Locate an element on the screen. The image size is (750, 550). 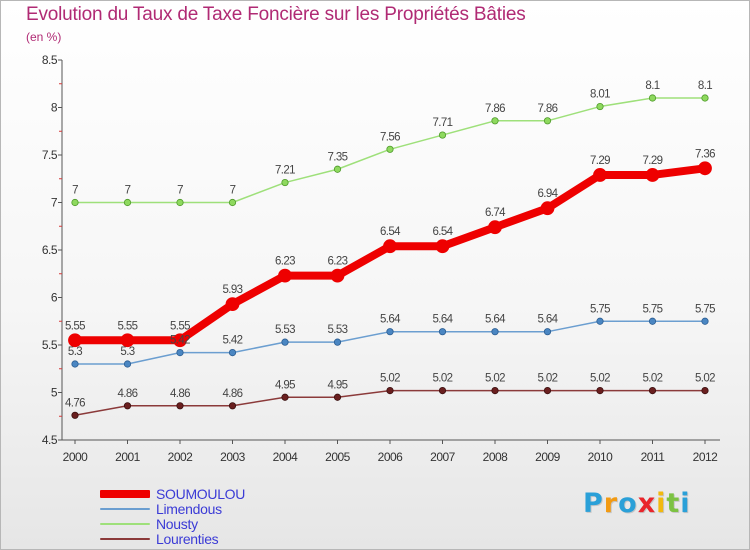
x-tick-label: 2003 is located at coordinates (233, 457).